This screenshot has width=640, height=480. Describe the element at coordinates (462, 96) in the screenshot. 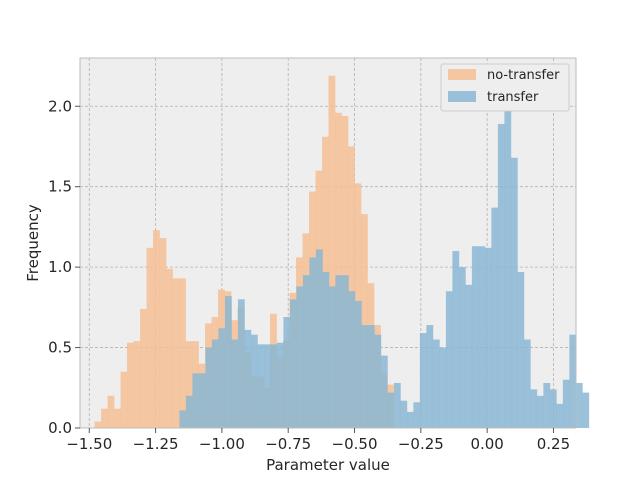

I see `legend-swatch-transfer` at that location.